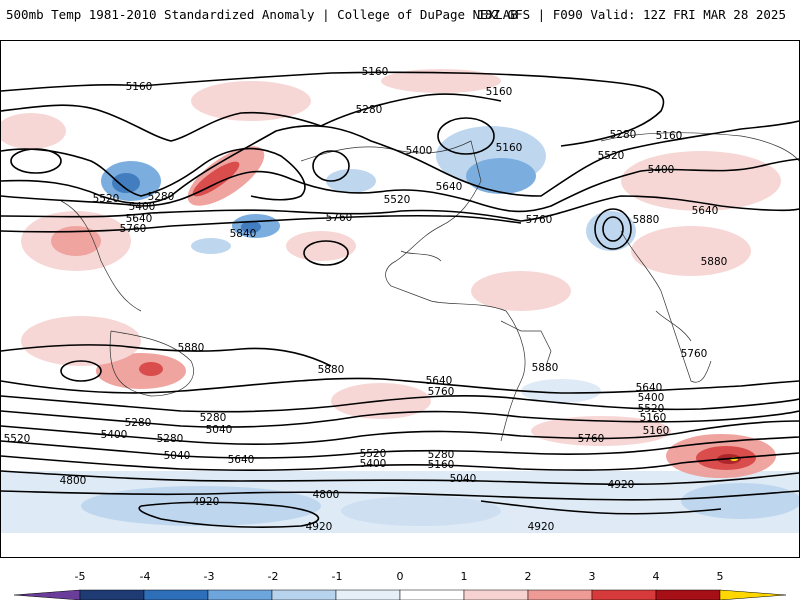  Describe the element at coordinates (528, 576) in the screenshot. I see `colorbar-tick: 2` at that location.